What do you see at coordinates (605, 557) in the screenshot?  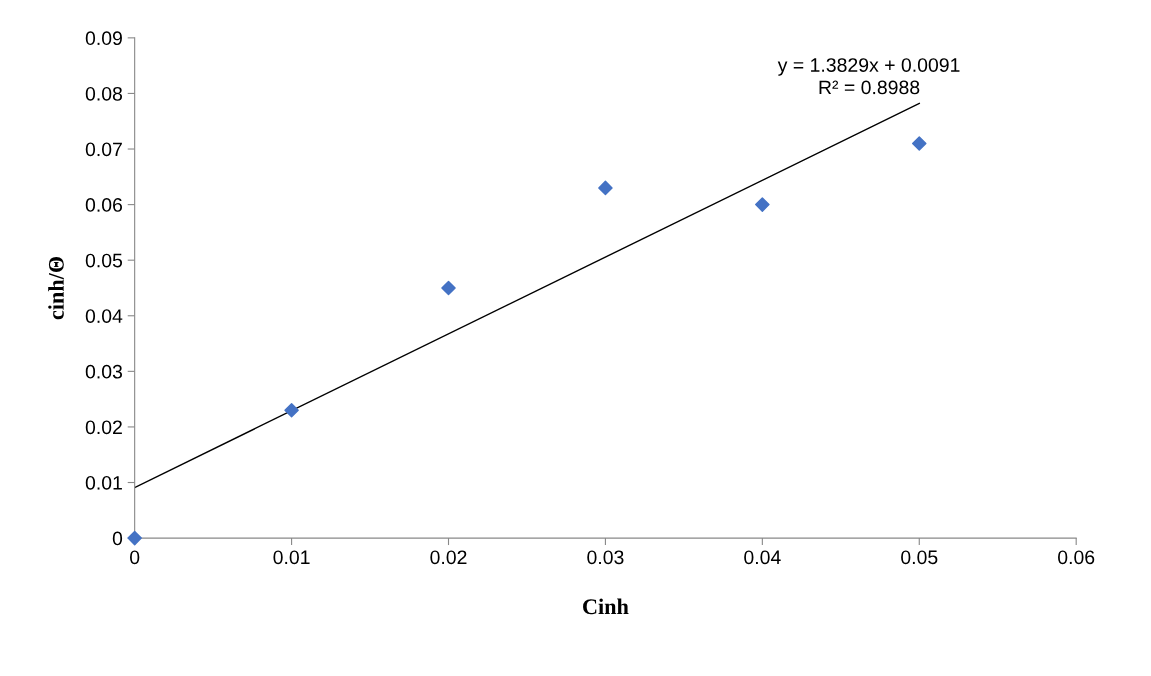 I see `x-tick-label: 0.03` at bounding box center [605, 557].